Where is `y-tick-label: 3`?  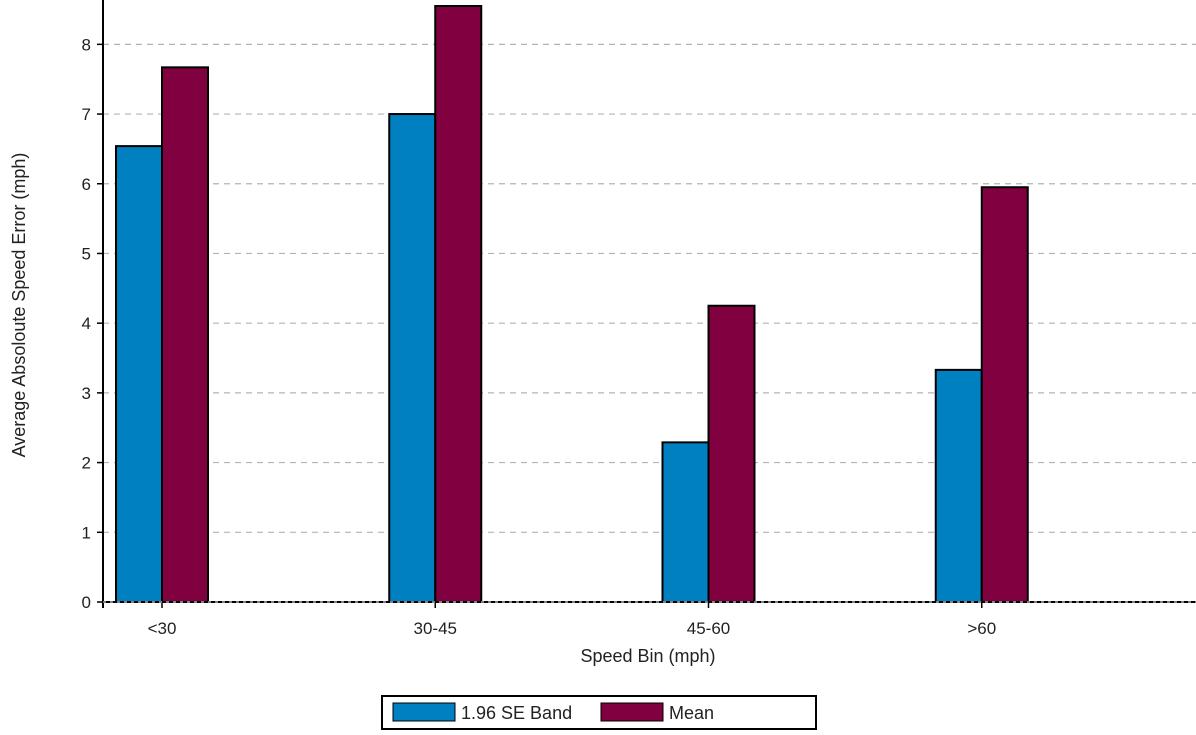
y-tick-label: 3 is located at coordinates (86, 393).